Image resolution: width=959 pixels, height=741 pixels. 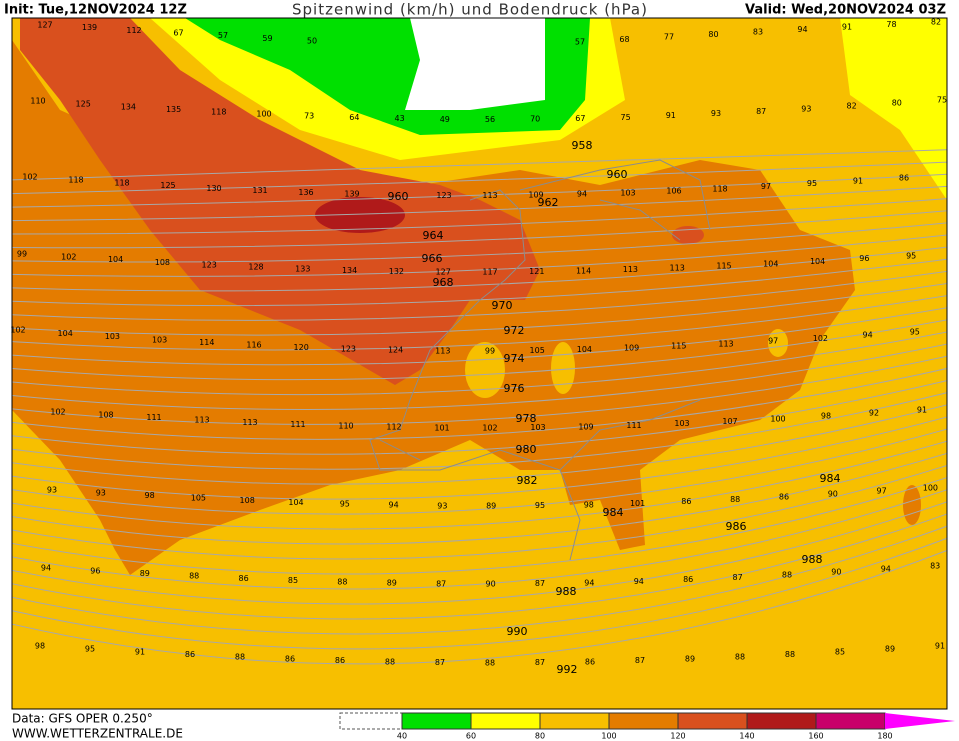 What do you see at coordinates (719, 188) in the screenshot?
I see `wind-label: 118` at bounding box center [719, 188].